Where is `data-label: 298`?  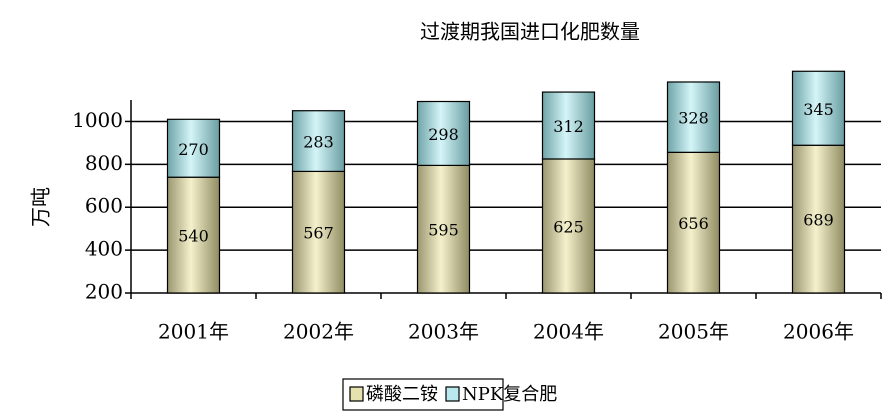
data-label: 298 is located at coordinates (443, 134).